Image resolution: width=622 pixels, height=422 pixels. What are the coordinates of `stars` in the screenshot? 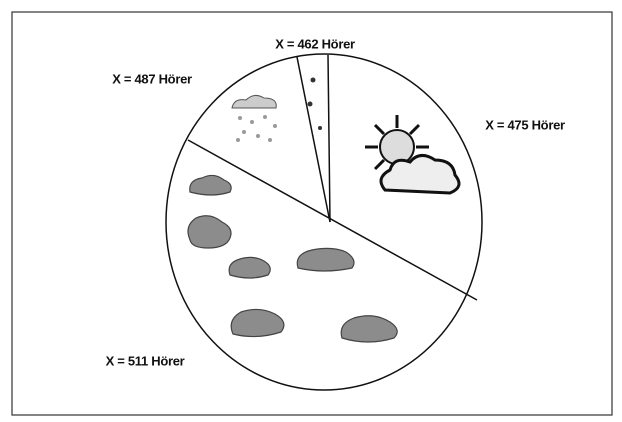 It's located at (314, 103).